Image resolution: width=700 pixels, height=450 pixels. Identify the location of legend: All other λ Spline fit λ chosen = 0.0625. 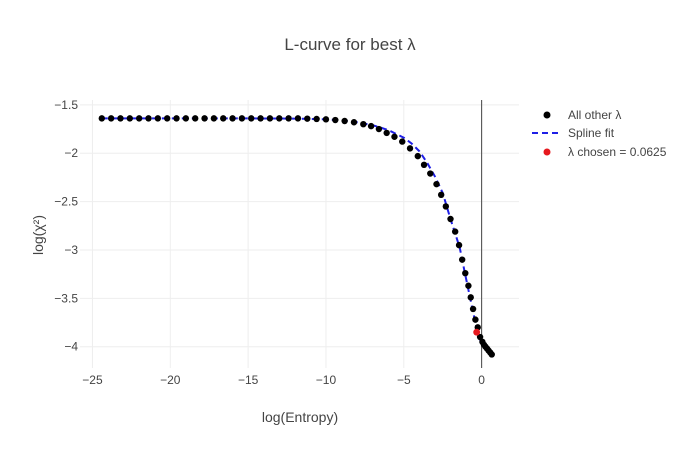
(599, 133).